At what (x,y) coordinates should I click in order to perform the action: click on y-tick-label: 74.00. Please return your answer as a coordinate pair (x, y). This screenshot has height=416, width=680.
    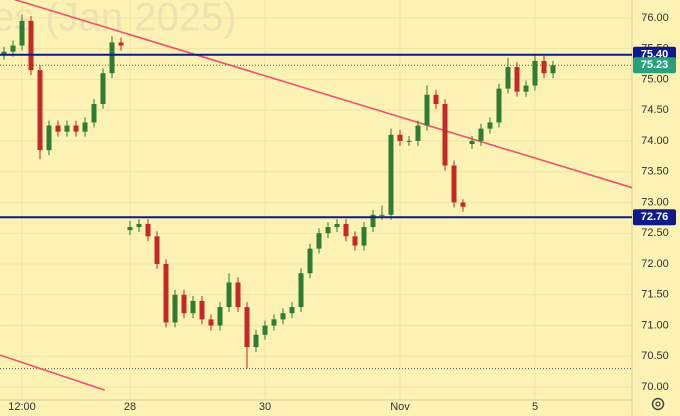
    Looking at the image, I should click on (655, 141).